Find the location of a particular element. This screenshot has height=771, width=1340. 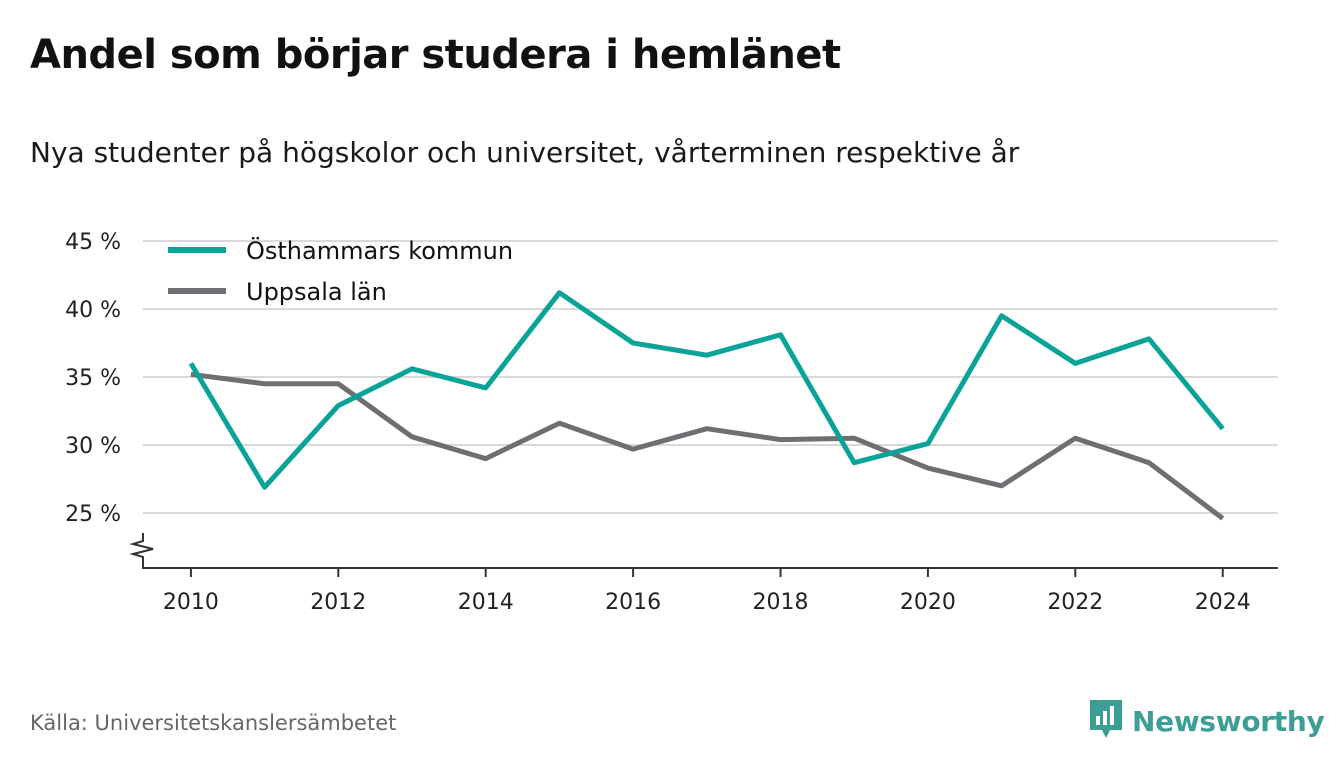

brand-name: Newsworthy is located at coordinates (1228, 721).